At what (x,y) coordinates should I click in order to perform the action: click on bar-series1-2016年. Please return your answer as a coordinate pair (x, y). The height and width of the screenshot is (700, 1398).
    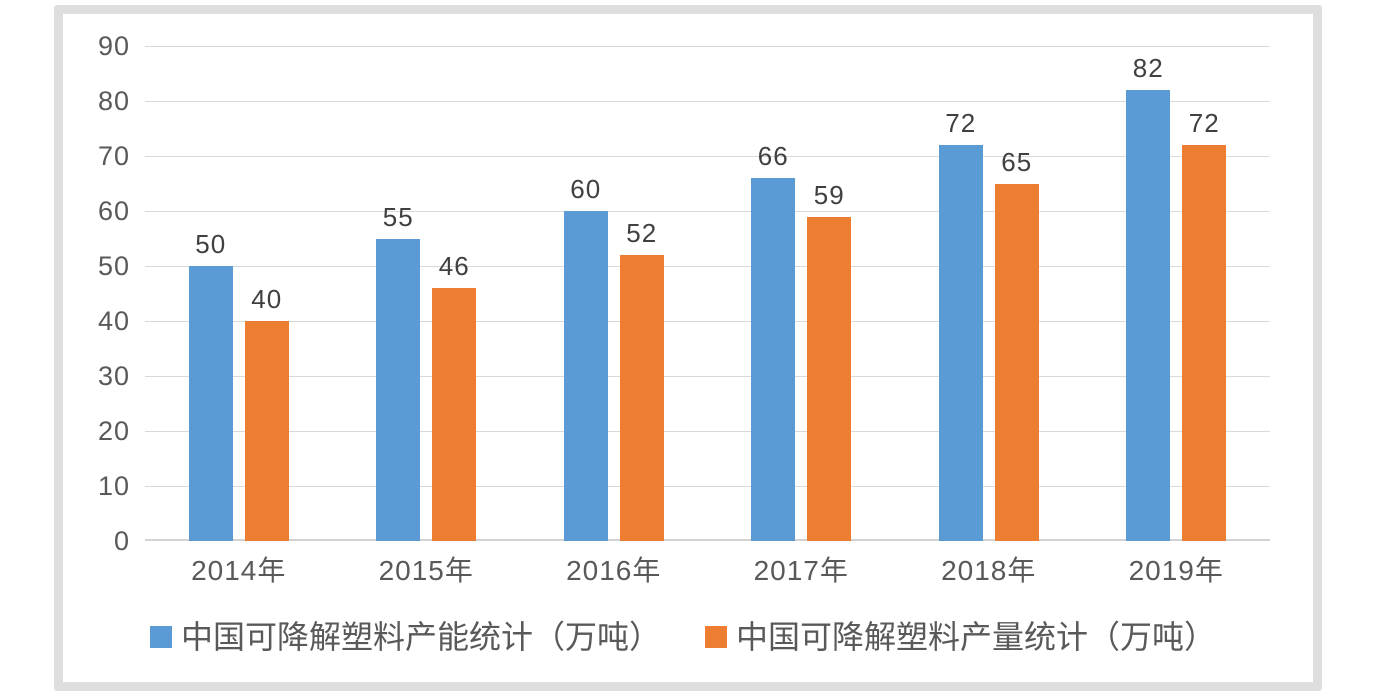
    Looking at the image, I should click on (585, 376).